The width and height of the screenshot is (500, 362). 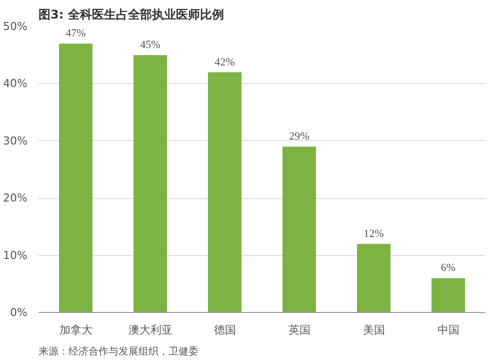 What do you see at coordinates (448, 330) in the screenshot?
I see `x-tick-label: 中国` at bounding box center [448, 330].